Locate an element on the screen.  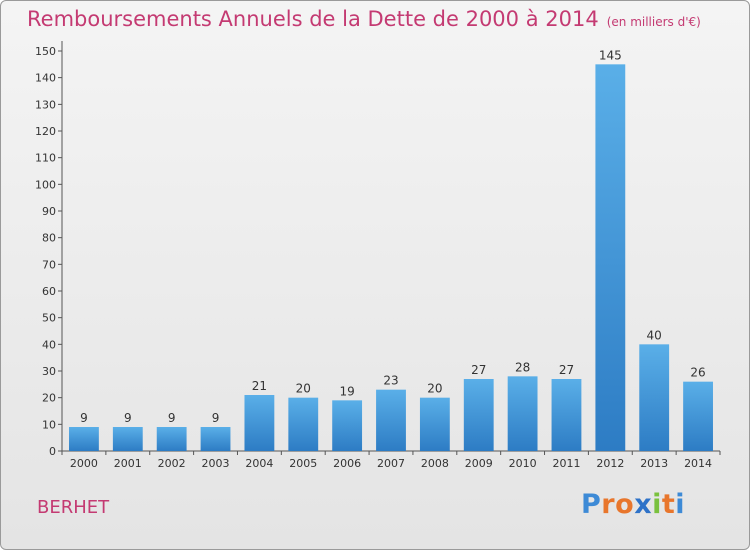
x-tick-label: 2014 is located at coordinates (698, 463).